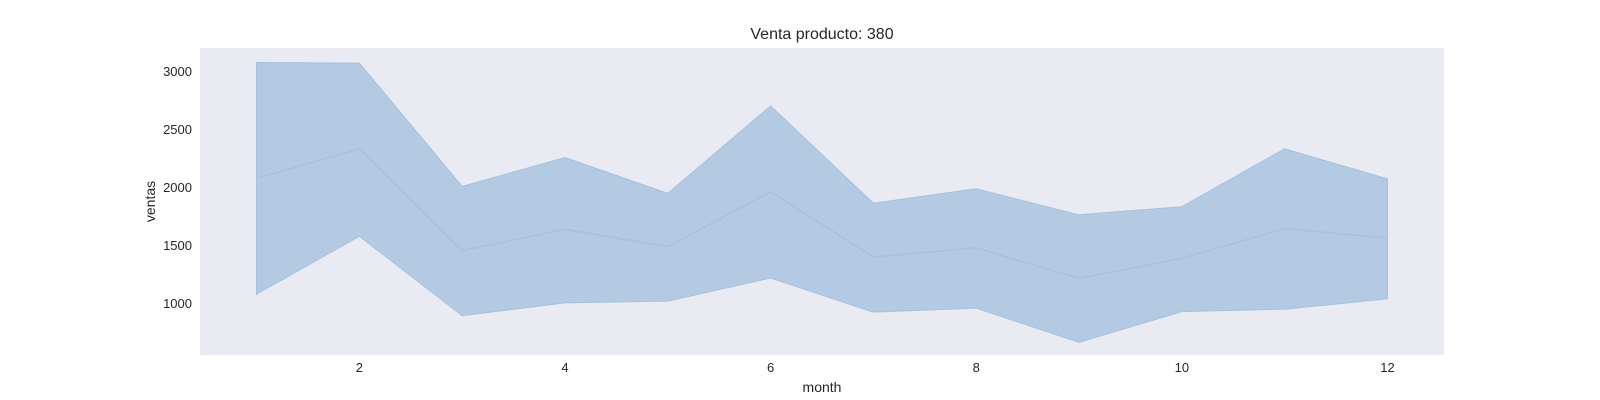  Describe the element at coordinates (770, 367) in the screenshot. I see `x-tick-label: 6` at that location.